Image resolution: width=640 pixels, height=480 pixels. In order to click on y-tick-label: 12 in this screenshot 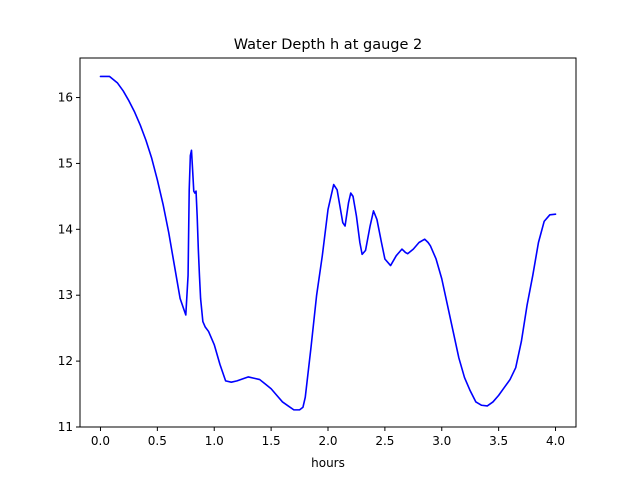, I will do `click(65, 361)`.